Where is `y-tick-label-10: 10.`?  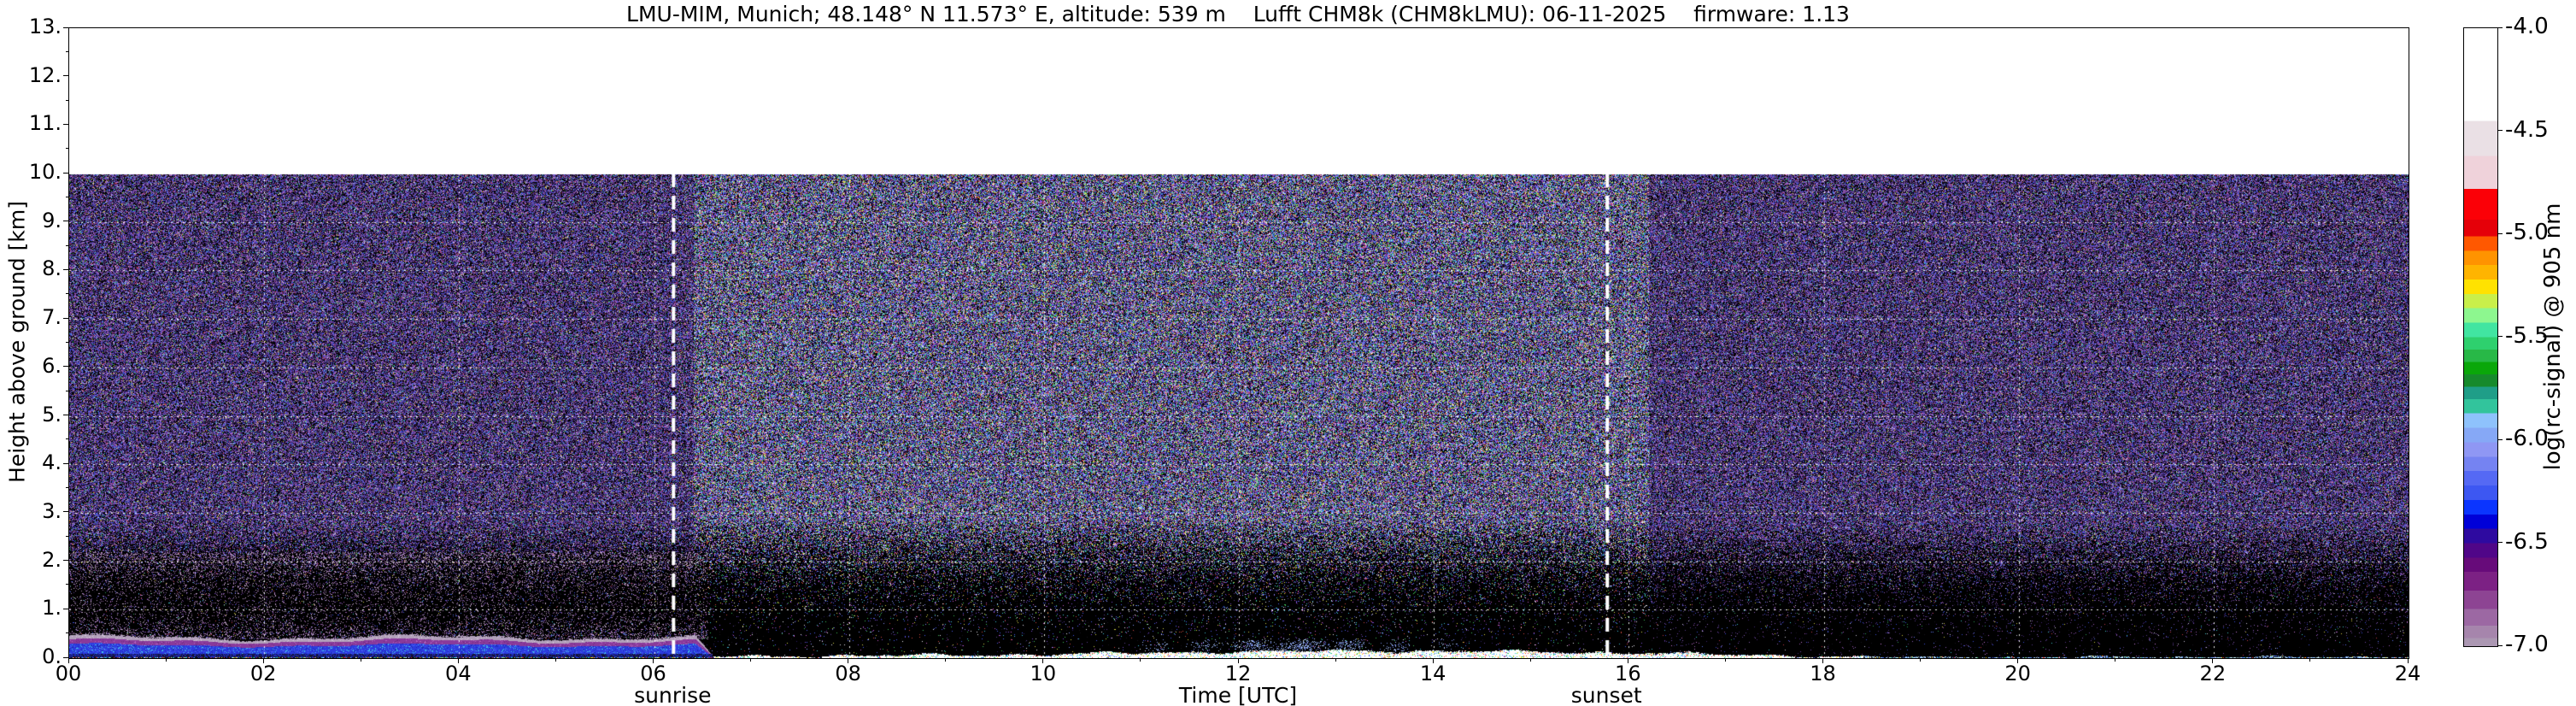 y-tick-label-10: 10. is located at coordinates (45, 172).